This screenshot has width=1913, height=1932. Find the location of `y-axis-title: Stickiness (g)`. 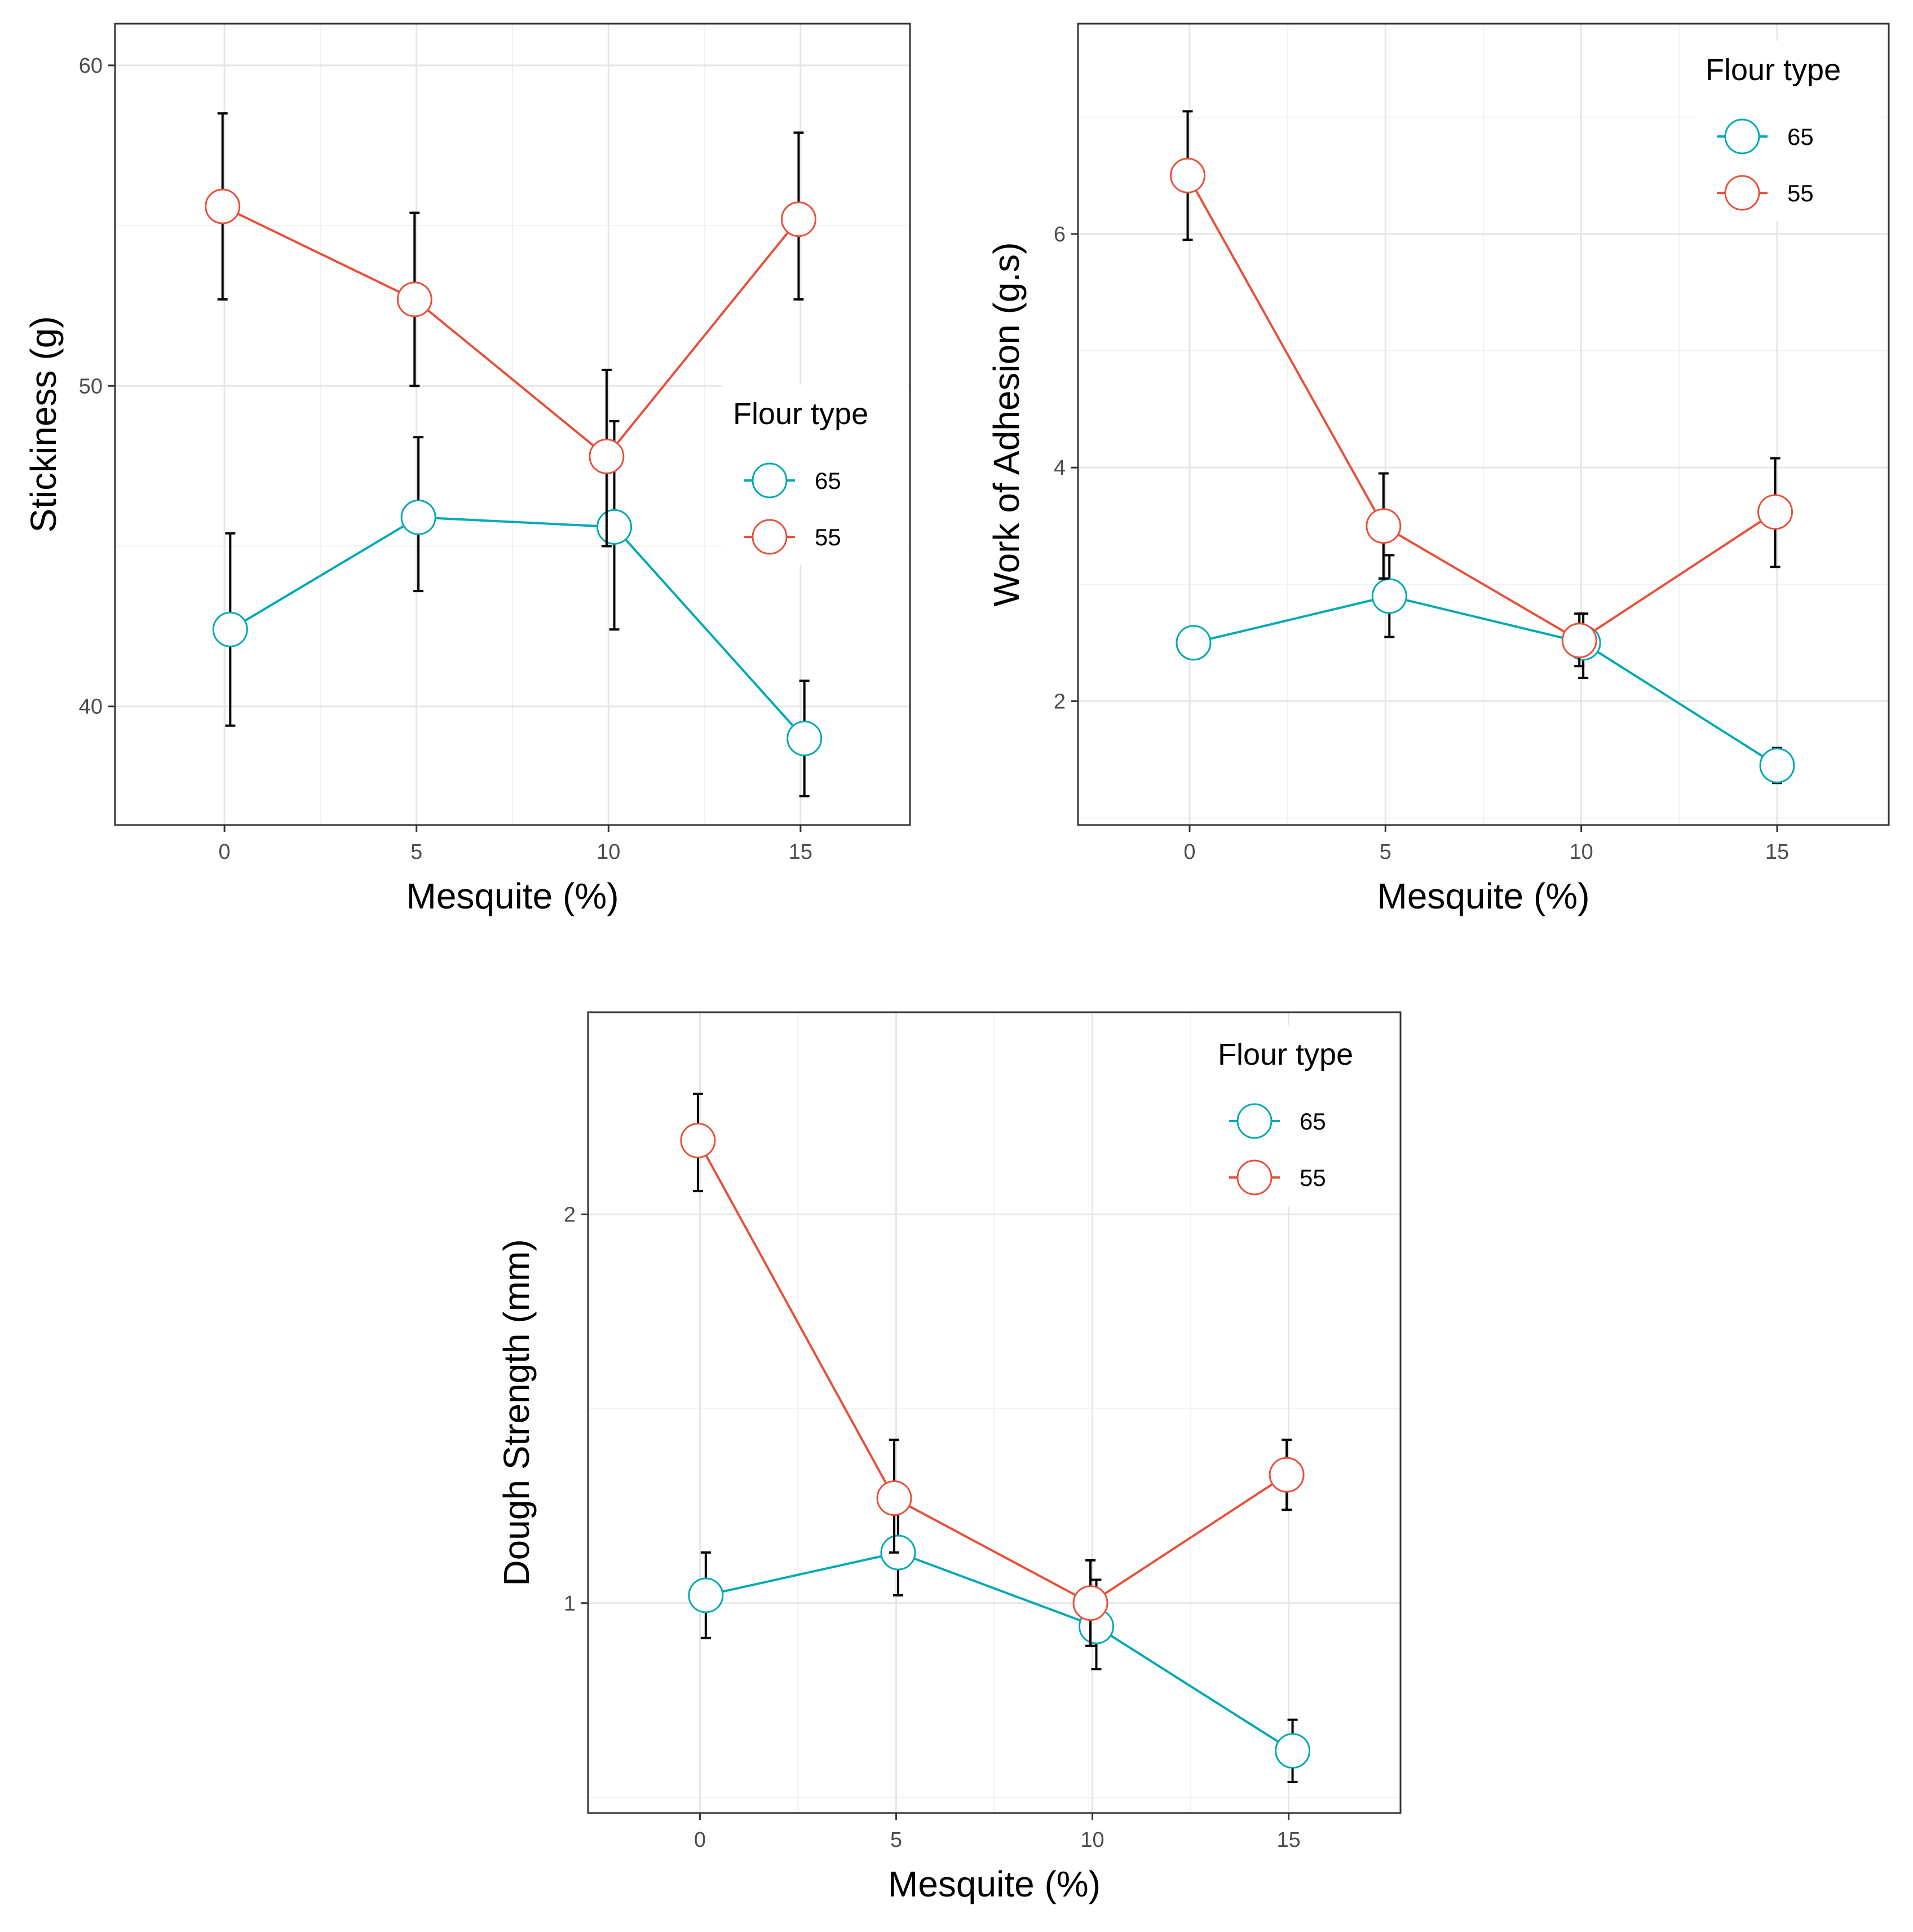

y-axis-title: Stickiness (g) is located at coordinates (43, 424).